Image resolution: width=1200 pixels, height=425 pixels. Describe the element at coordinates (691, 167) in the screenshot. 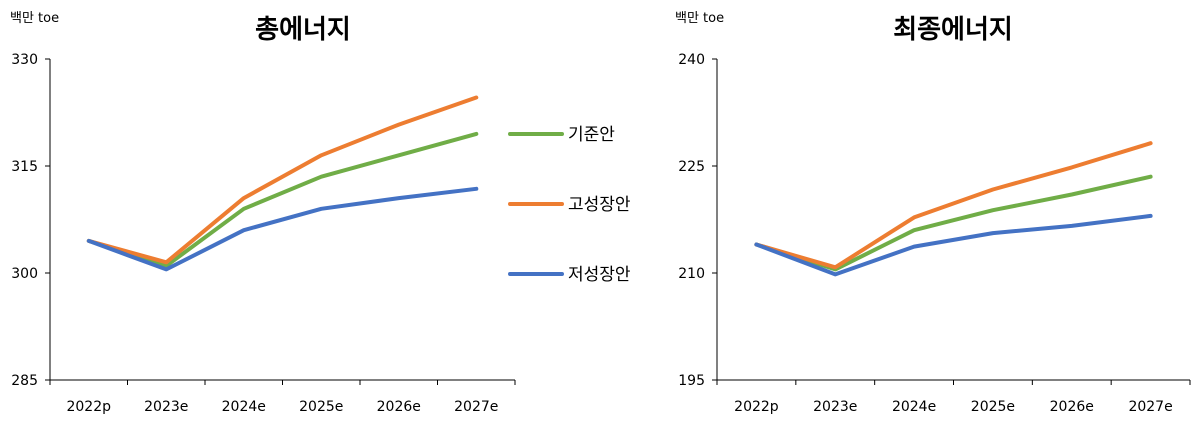

I see `y-tick-label: 225` at that location.